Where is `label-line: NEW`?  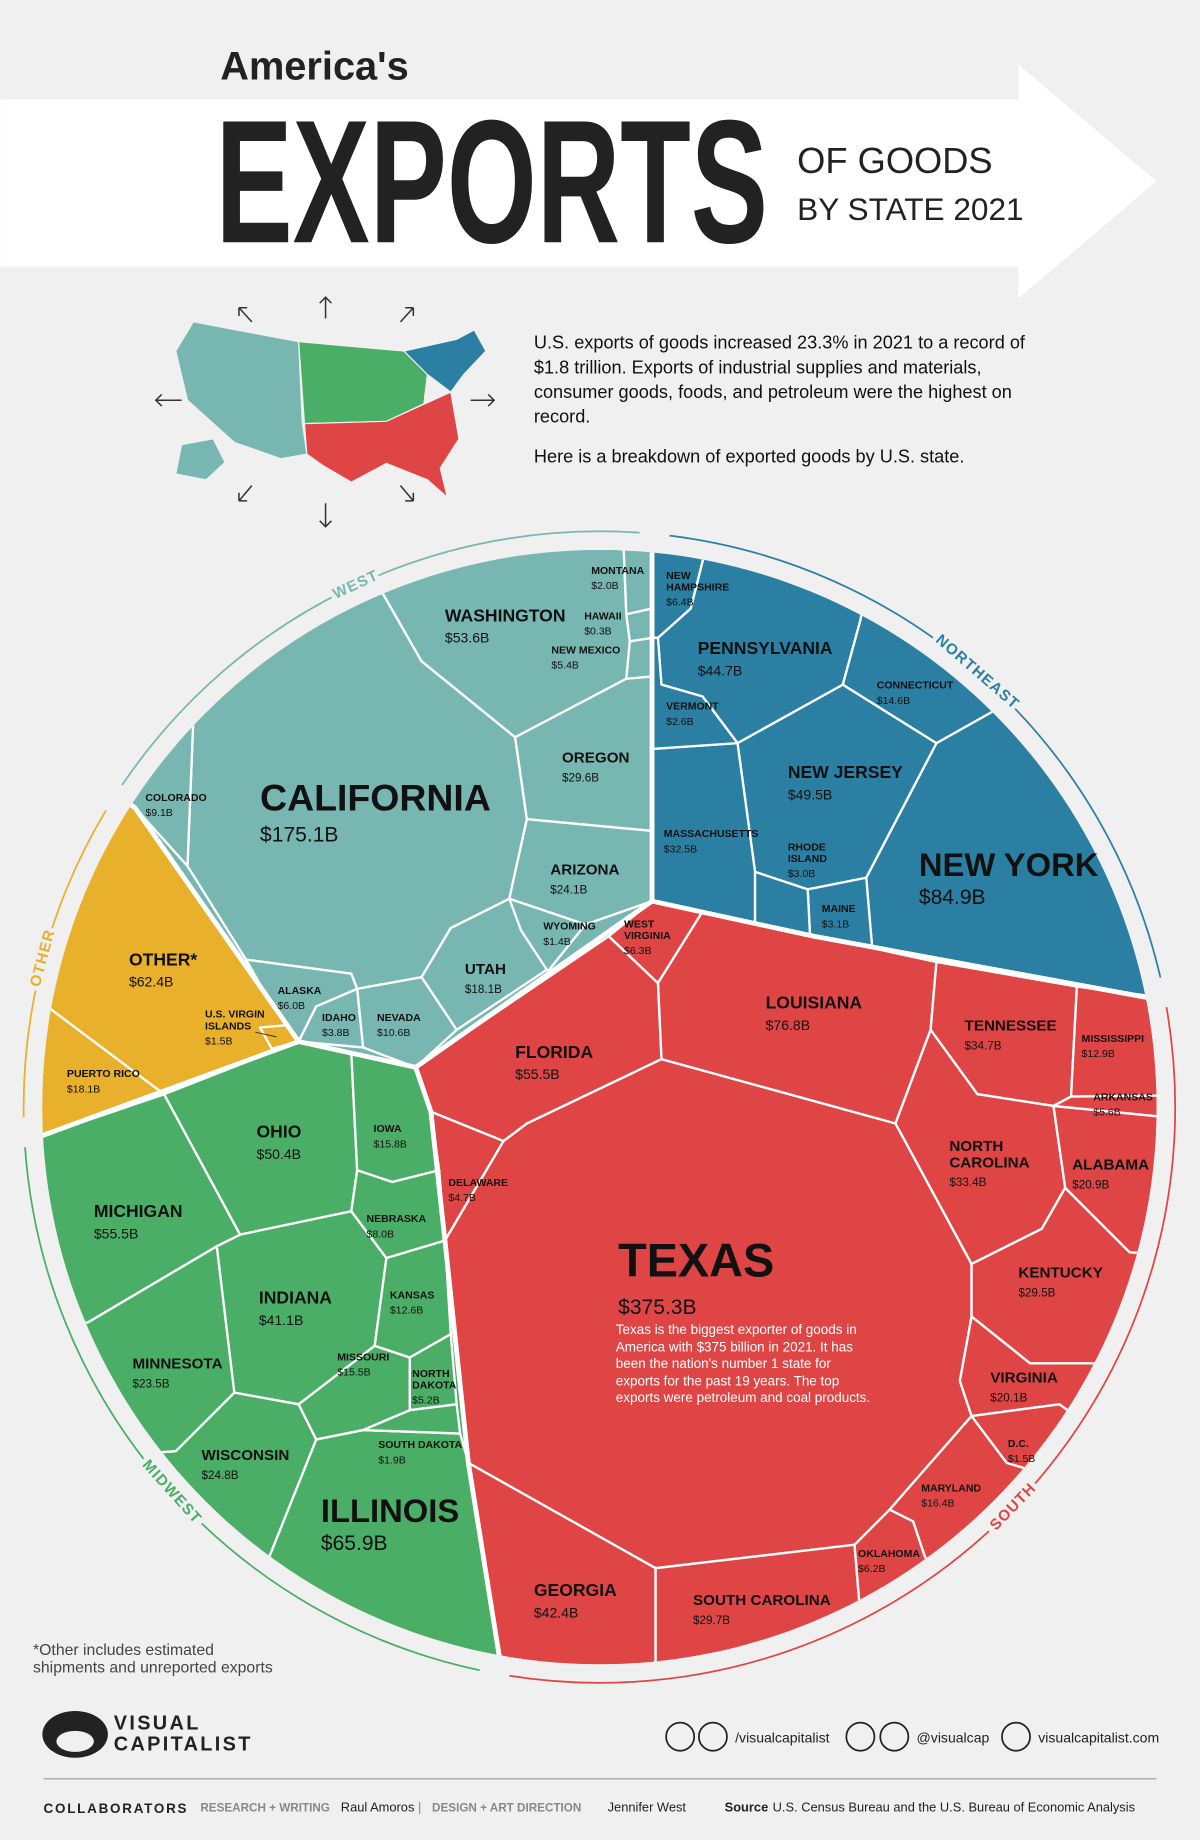
label-line: NEW is located at coordinates (679, 576).